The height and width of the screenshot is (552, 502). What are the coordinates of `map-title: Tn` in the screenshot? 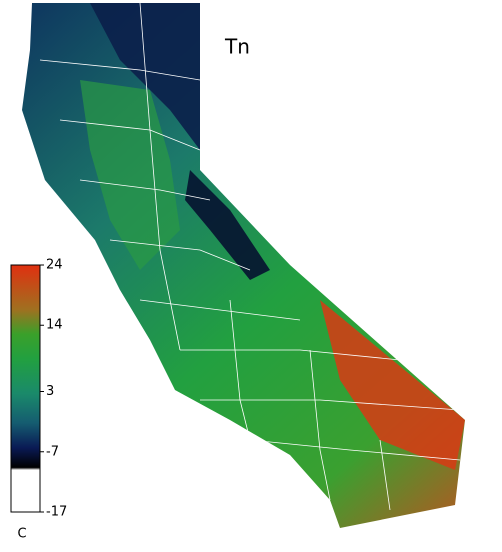 It's located at (237, 47).